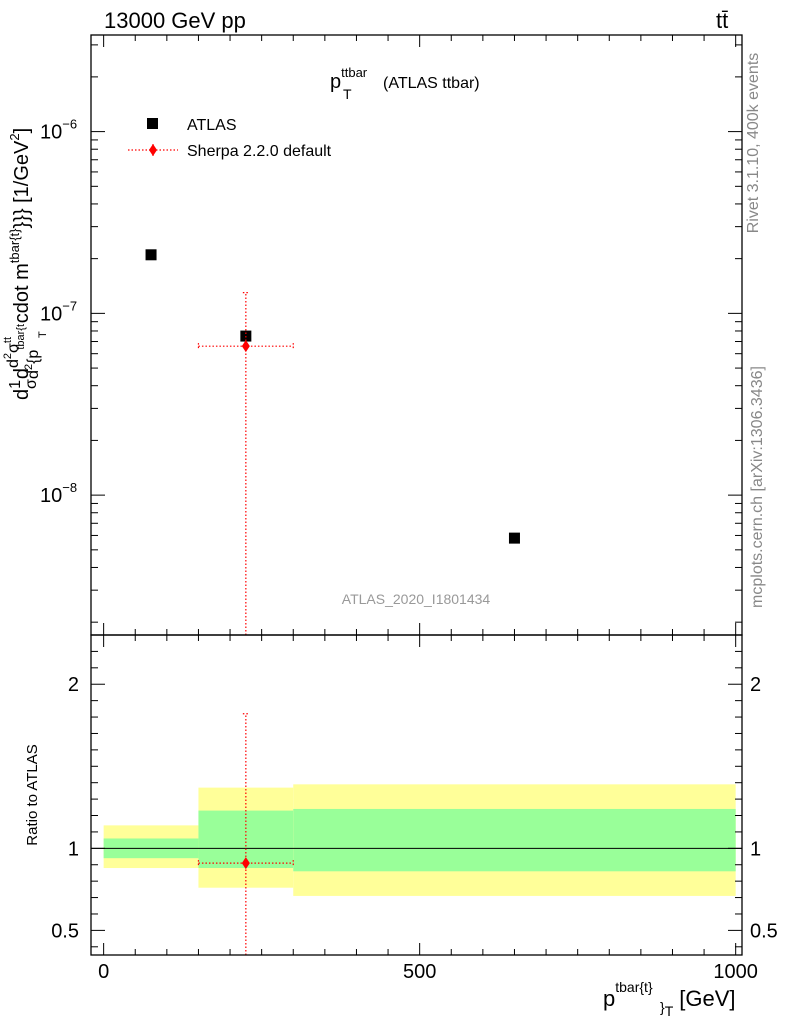  What do you see at coordinates (722, 20) in the screenshot?
I see `header-process: tt̄` at bounding box center [722, 20].